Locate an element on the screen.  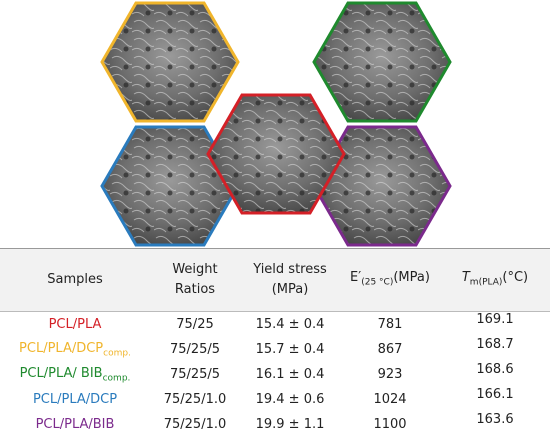
tm-cell: 168.6 is located at coordinates (495, 369).